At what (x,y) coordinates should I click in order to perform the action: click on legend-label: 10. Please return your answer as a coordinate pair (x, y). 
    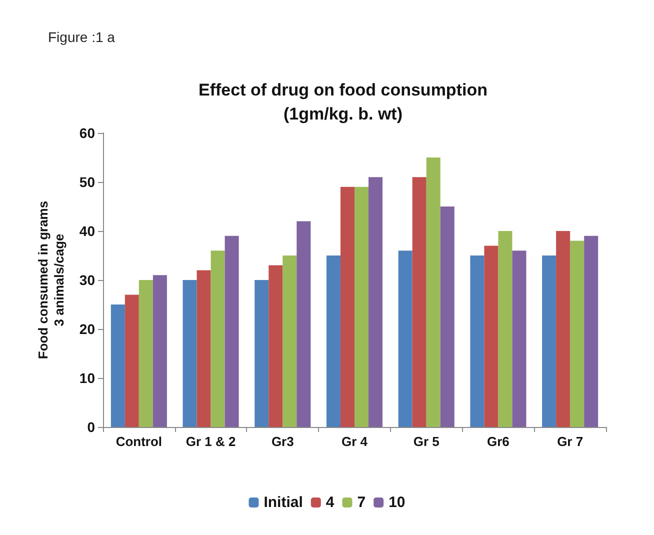
    Looking at the image, I should click on (397, 502).